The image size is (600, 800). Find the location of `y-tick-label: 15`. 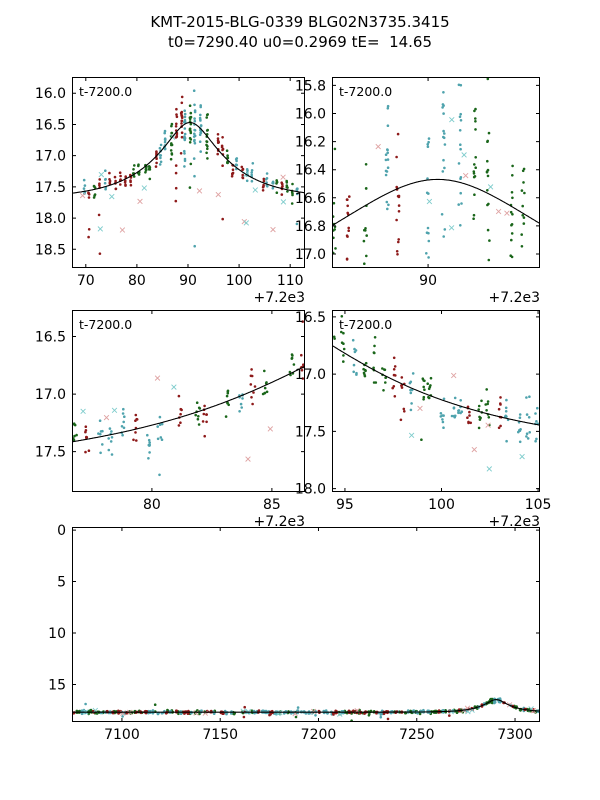

y-tick-label: 15 is located at coordinates (57, 685).